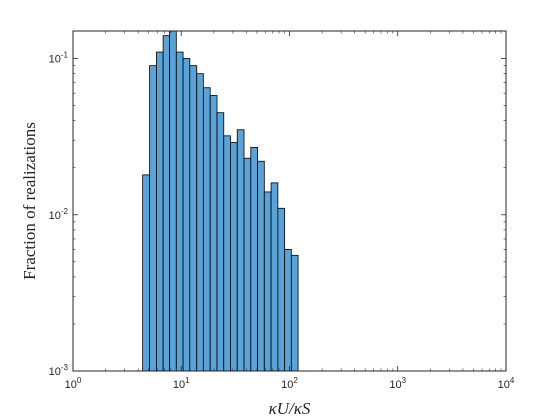  What do you see at coordinates (290, 408) in the screenshot?
I see `x-axis-label: κU/κS` at bounding box center [290, 408].